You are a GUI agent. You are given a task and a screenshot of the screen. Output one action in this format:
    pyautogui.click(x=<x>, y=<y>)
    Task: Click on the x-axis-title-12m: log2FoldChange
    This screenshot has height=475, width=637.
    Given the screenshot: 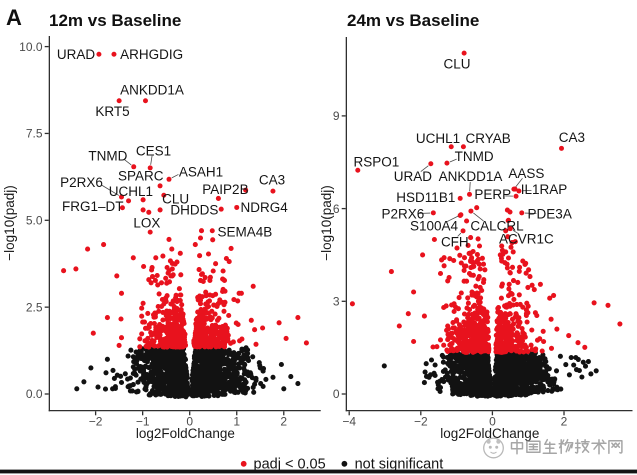 What is the action you would take?
    pyautogui.click(x=185, y=433)
    